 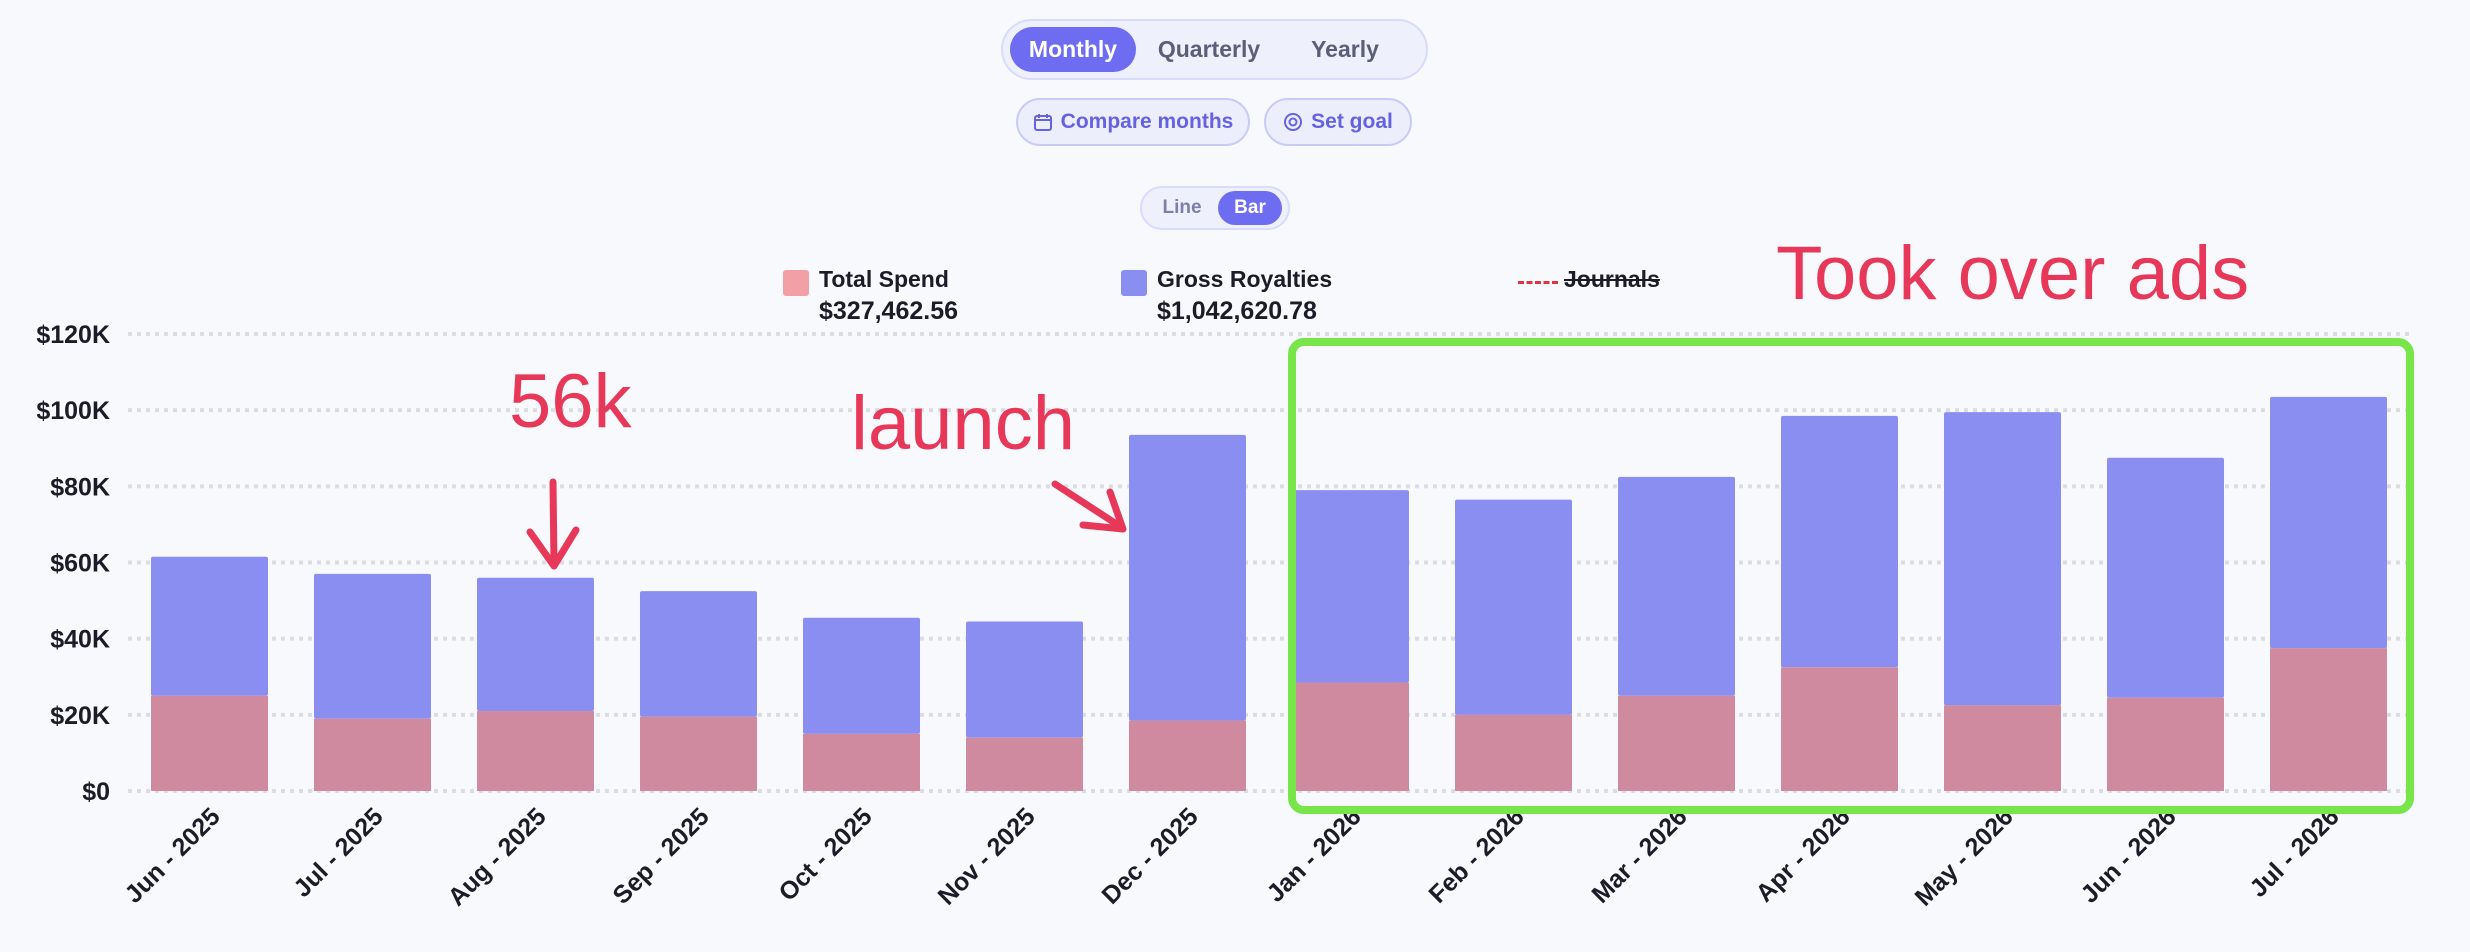 What do you see at coordinates (1639, 855) in the screenshot?
I see `x-tick-label: Mar - 2026` at bounding box center [1639, 855].